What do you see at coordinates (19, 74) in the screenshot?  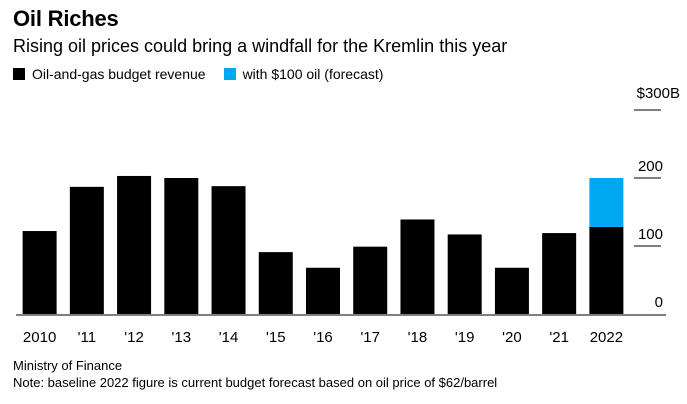 I see `legend-swatch-revenue` at bounding box center [19, 74].